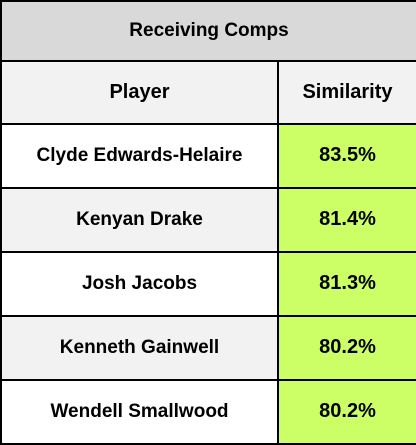 Image resolution: width=416 pixels, height=445 pixels. I want to click on player-name-cell: Kenneth Gainwell, so click(139, 347).